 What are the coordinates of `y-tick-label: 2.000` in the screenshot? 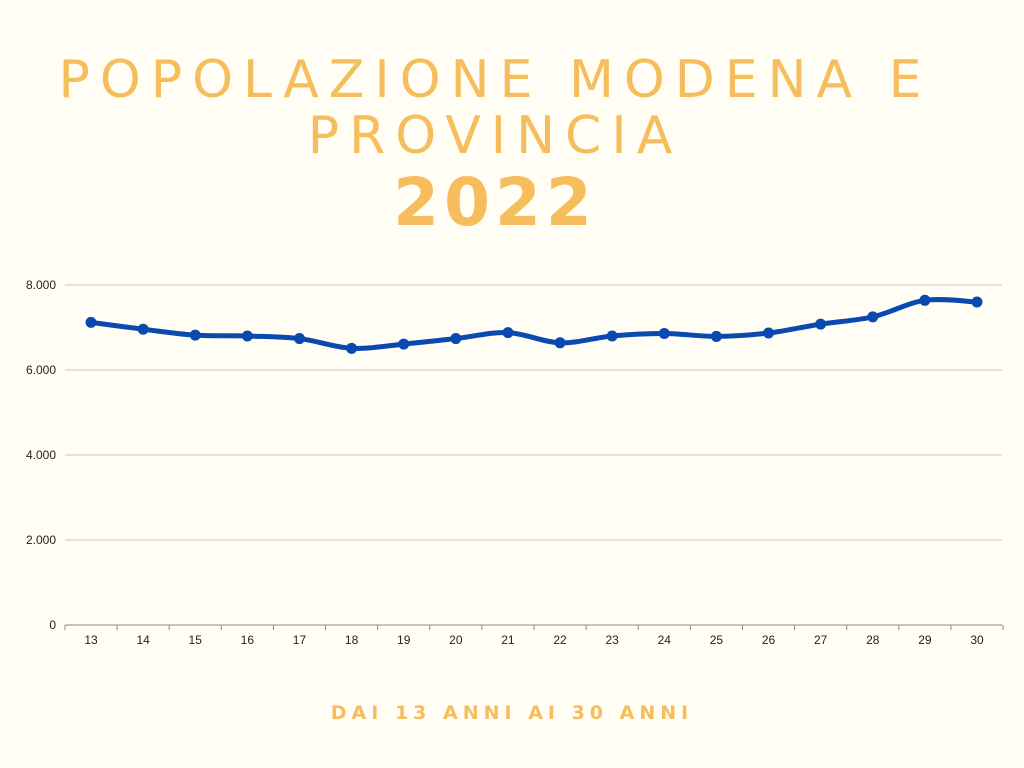 It's located at (41, 540).